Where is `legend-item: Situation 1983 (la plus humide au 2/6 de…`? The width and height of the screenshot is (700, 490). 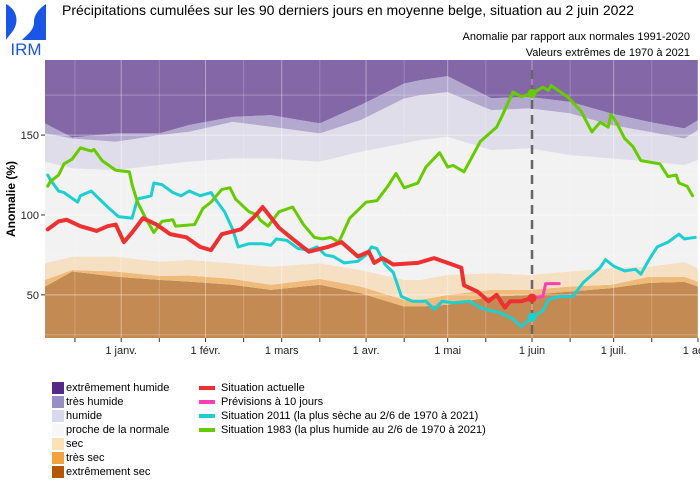 legend-item: Situation 1983 (la plus humide au 2/6 de… is located at coordinates (342, 430).